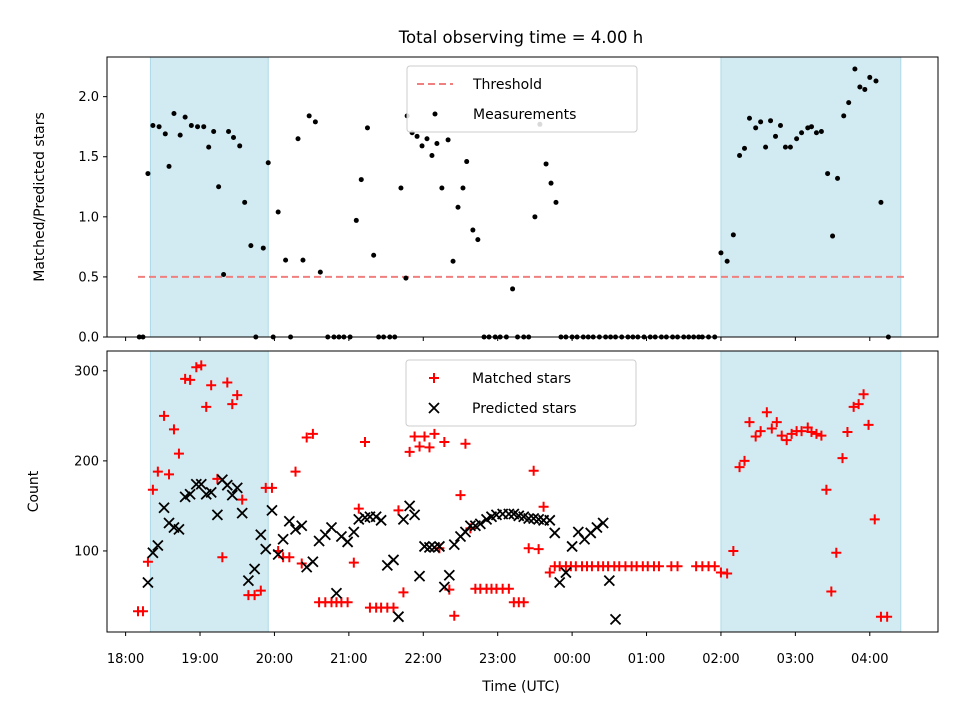  What do you see at coordinates (507, 85) in the screenshot?
I see `legend-label: Threshold` at bounding box center [507, 85].